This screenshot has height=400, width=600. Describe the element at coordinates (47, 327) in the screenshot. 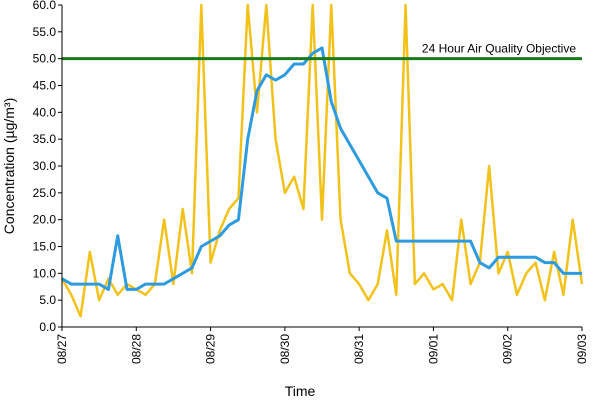

I see `y-tick-label: 0.0` at that location.